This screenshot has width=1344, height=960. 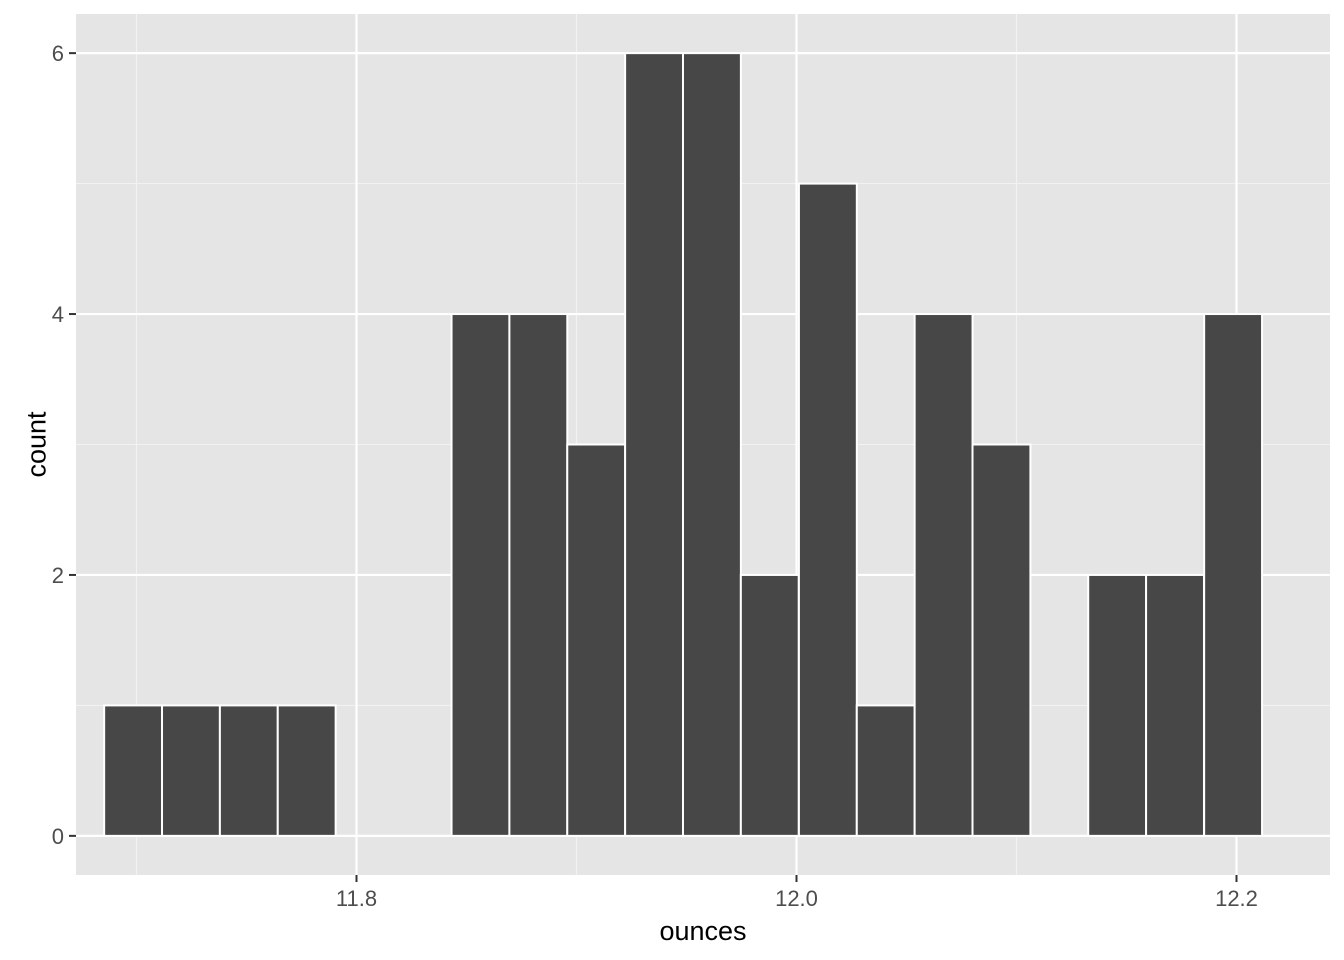 I want to click on y-tick-label: 0, so click(x=58, y=836).